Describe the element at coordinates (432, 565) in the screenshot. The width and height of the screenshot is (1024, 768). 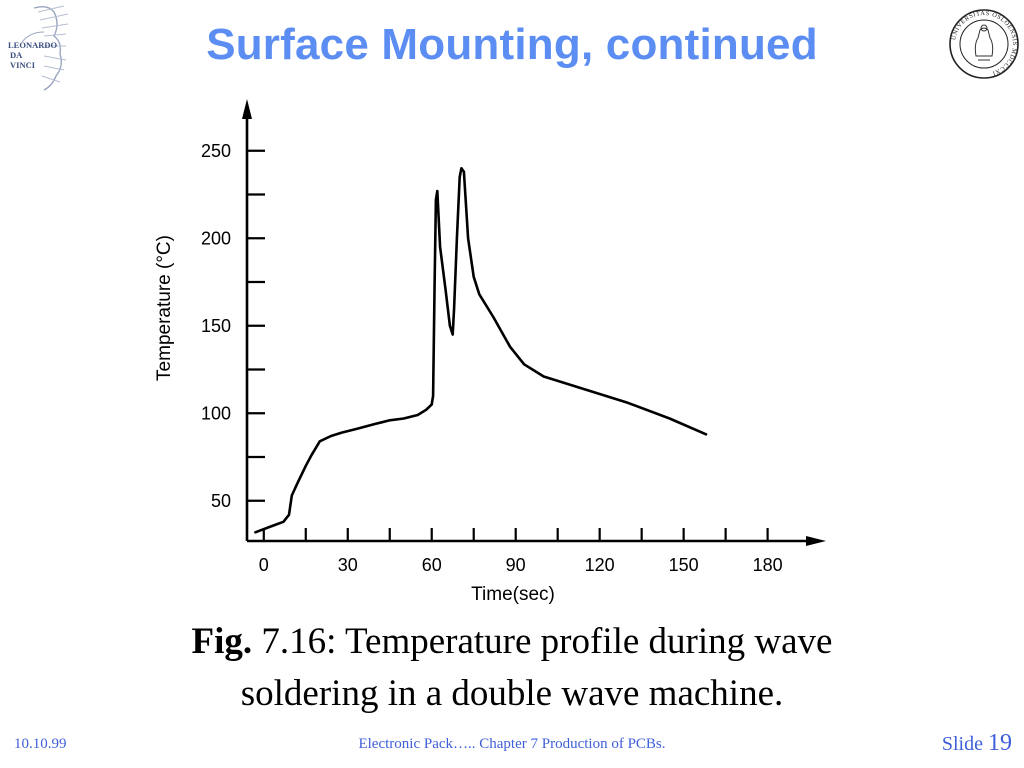
I see `x-tick-label: 60` at that location.